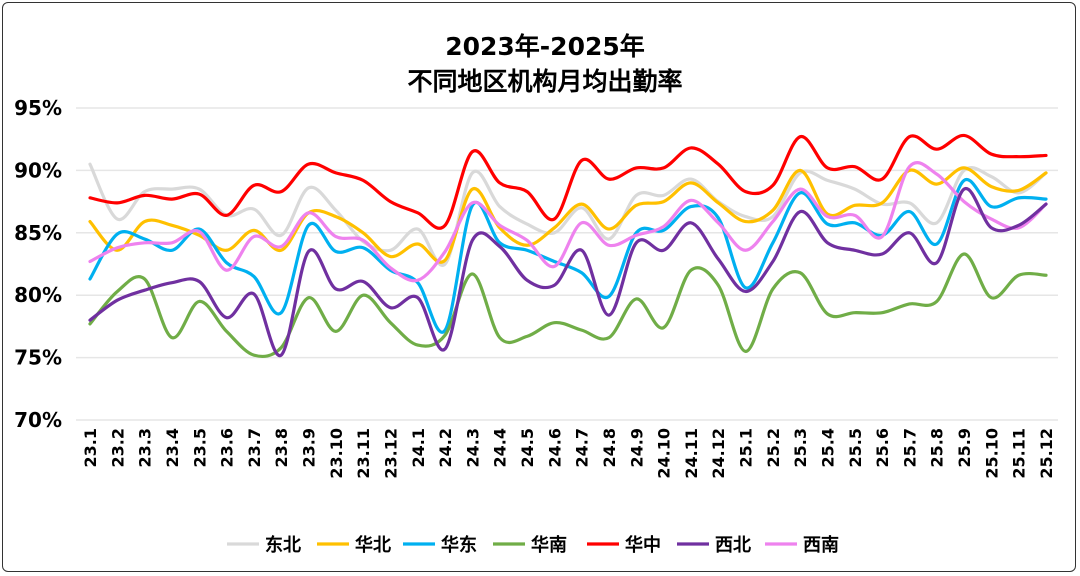  Describe the element at coordinates (800, 447) in the screenshot. I see `x-tick-label: 25.3` at that location.